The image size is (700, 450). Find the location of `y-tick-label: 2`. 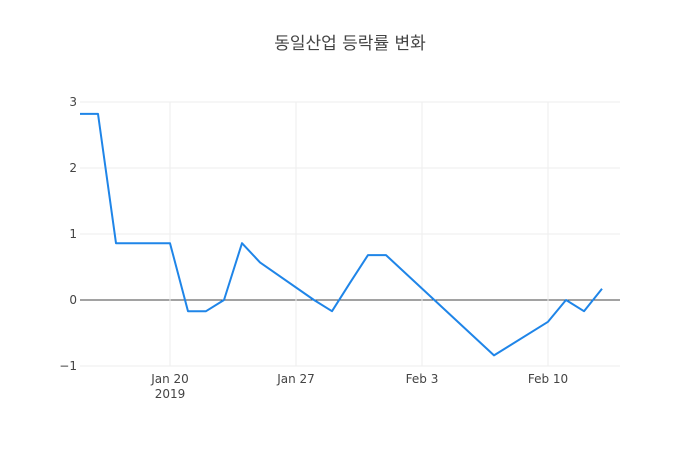

y-tick-label: 2 is located at coordinates (73, 168).